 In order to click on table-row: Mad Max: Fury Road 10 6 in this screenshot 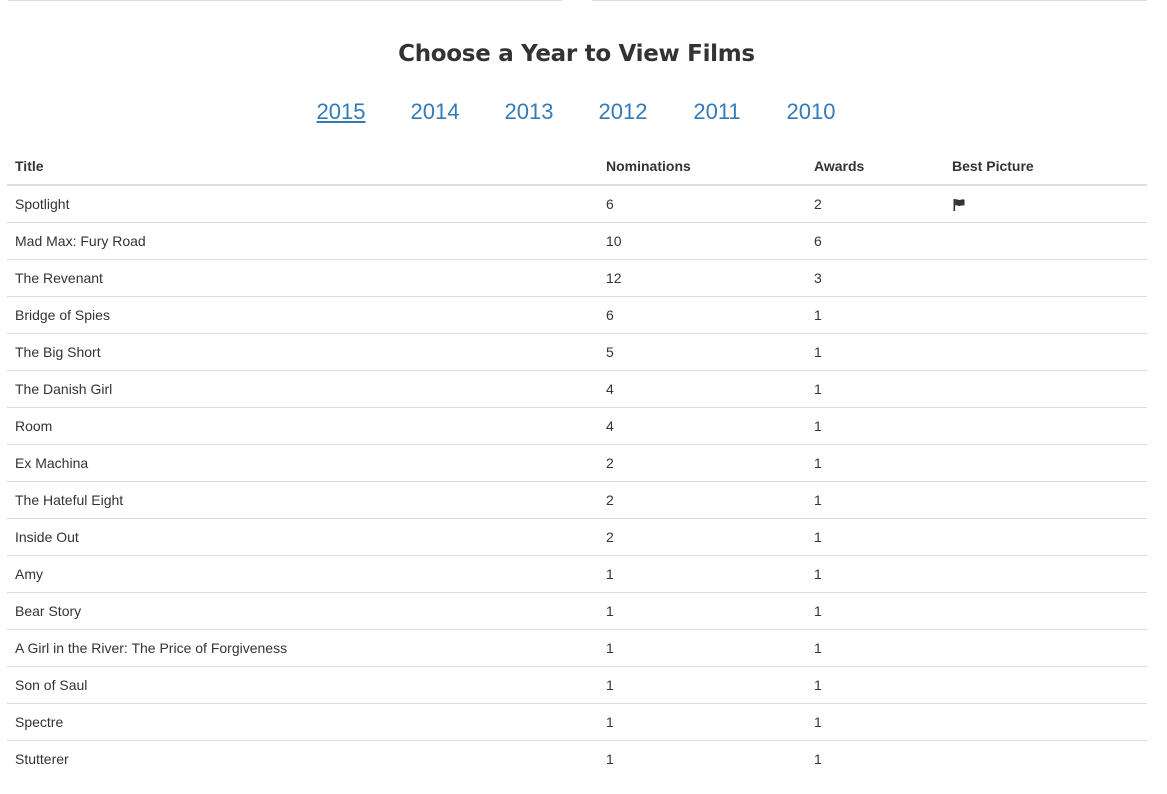, I will do `click(577, 241)`.